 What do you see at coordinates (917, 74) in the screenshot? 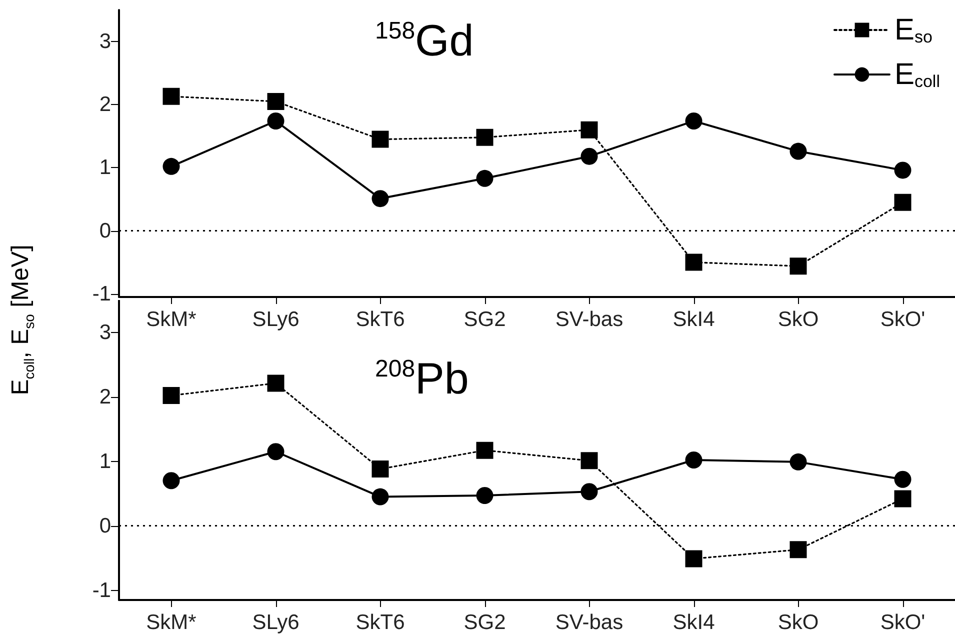
I see `legend-label: Ecoll` at bounding box center [917, 74].